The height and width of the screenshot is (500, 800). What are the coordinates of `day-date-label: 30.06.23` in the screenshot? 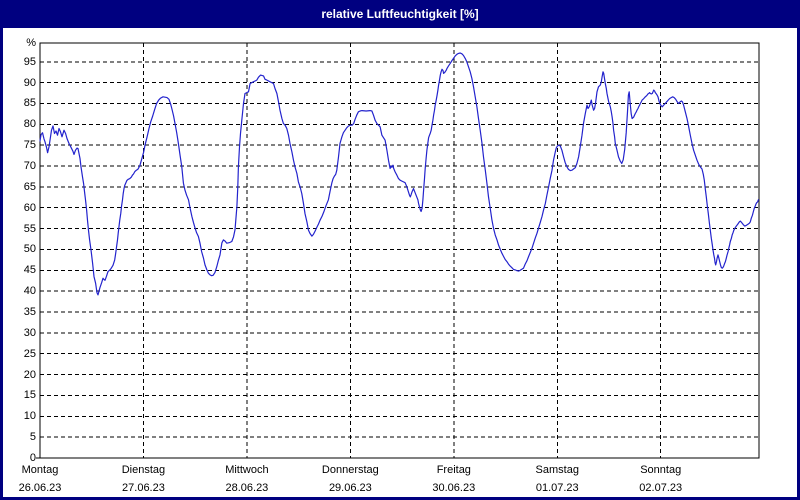 It's located at (454, 488).